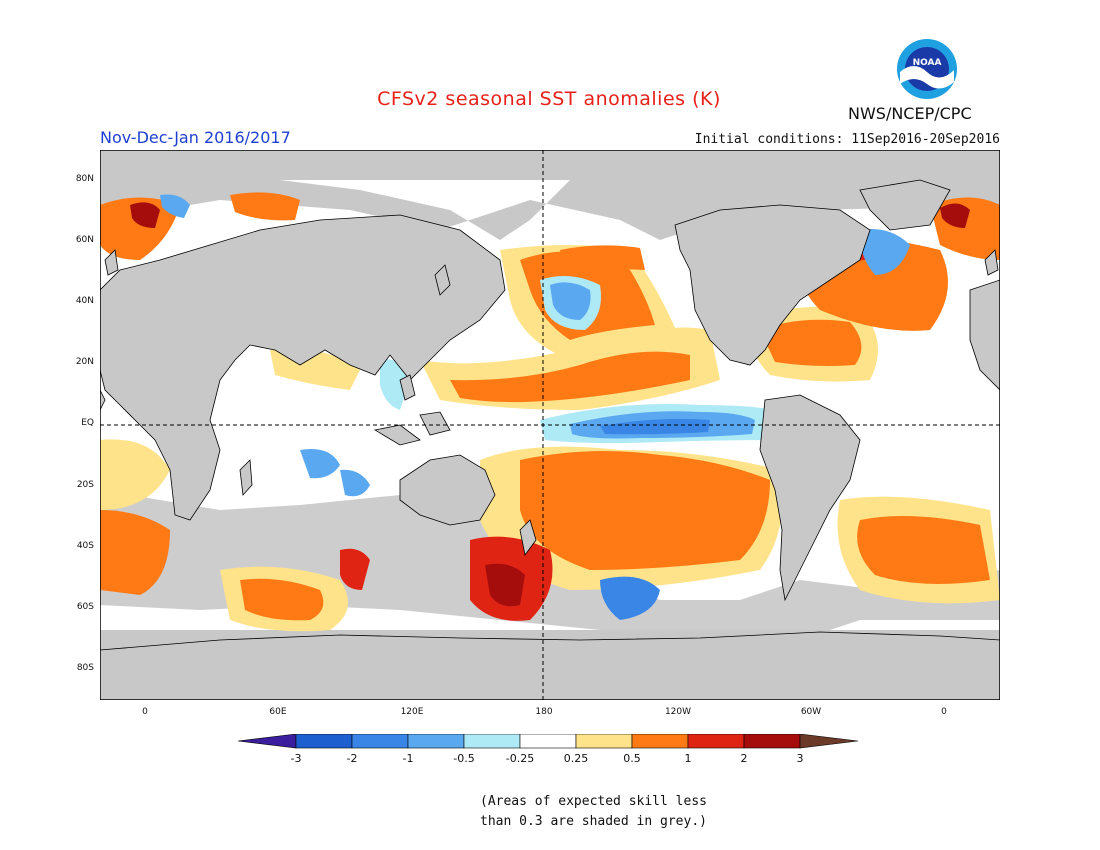  What do you see at coordinates (910, 113) in the screenshot?
I see `agency-label: NWS/NCEP/CPC` at bounding box center [910, 113].